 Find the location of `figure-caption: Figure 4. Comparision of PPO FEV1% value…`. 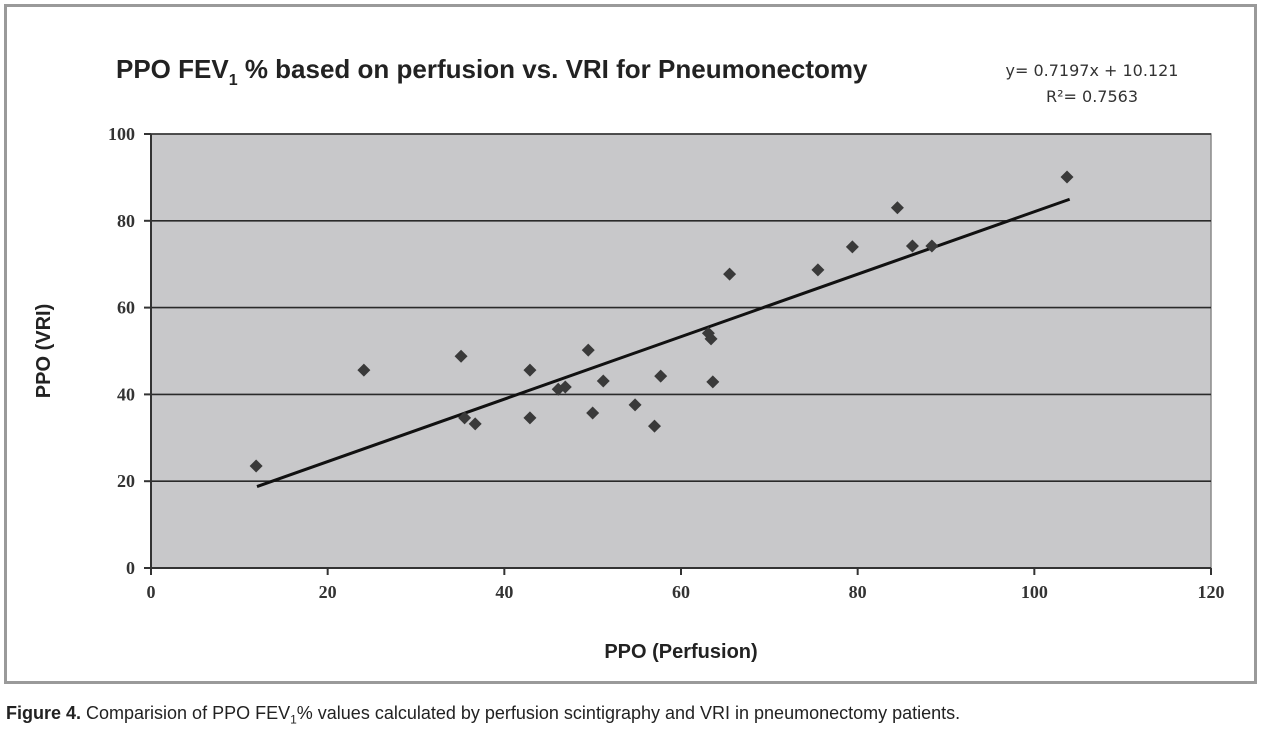

figure-caption: Figure 4. Comparision of PPO FEV1% value… is located at coordinates (634, 715).